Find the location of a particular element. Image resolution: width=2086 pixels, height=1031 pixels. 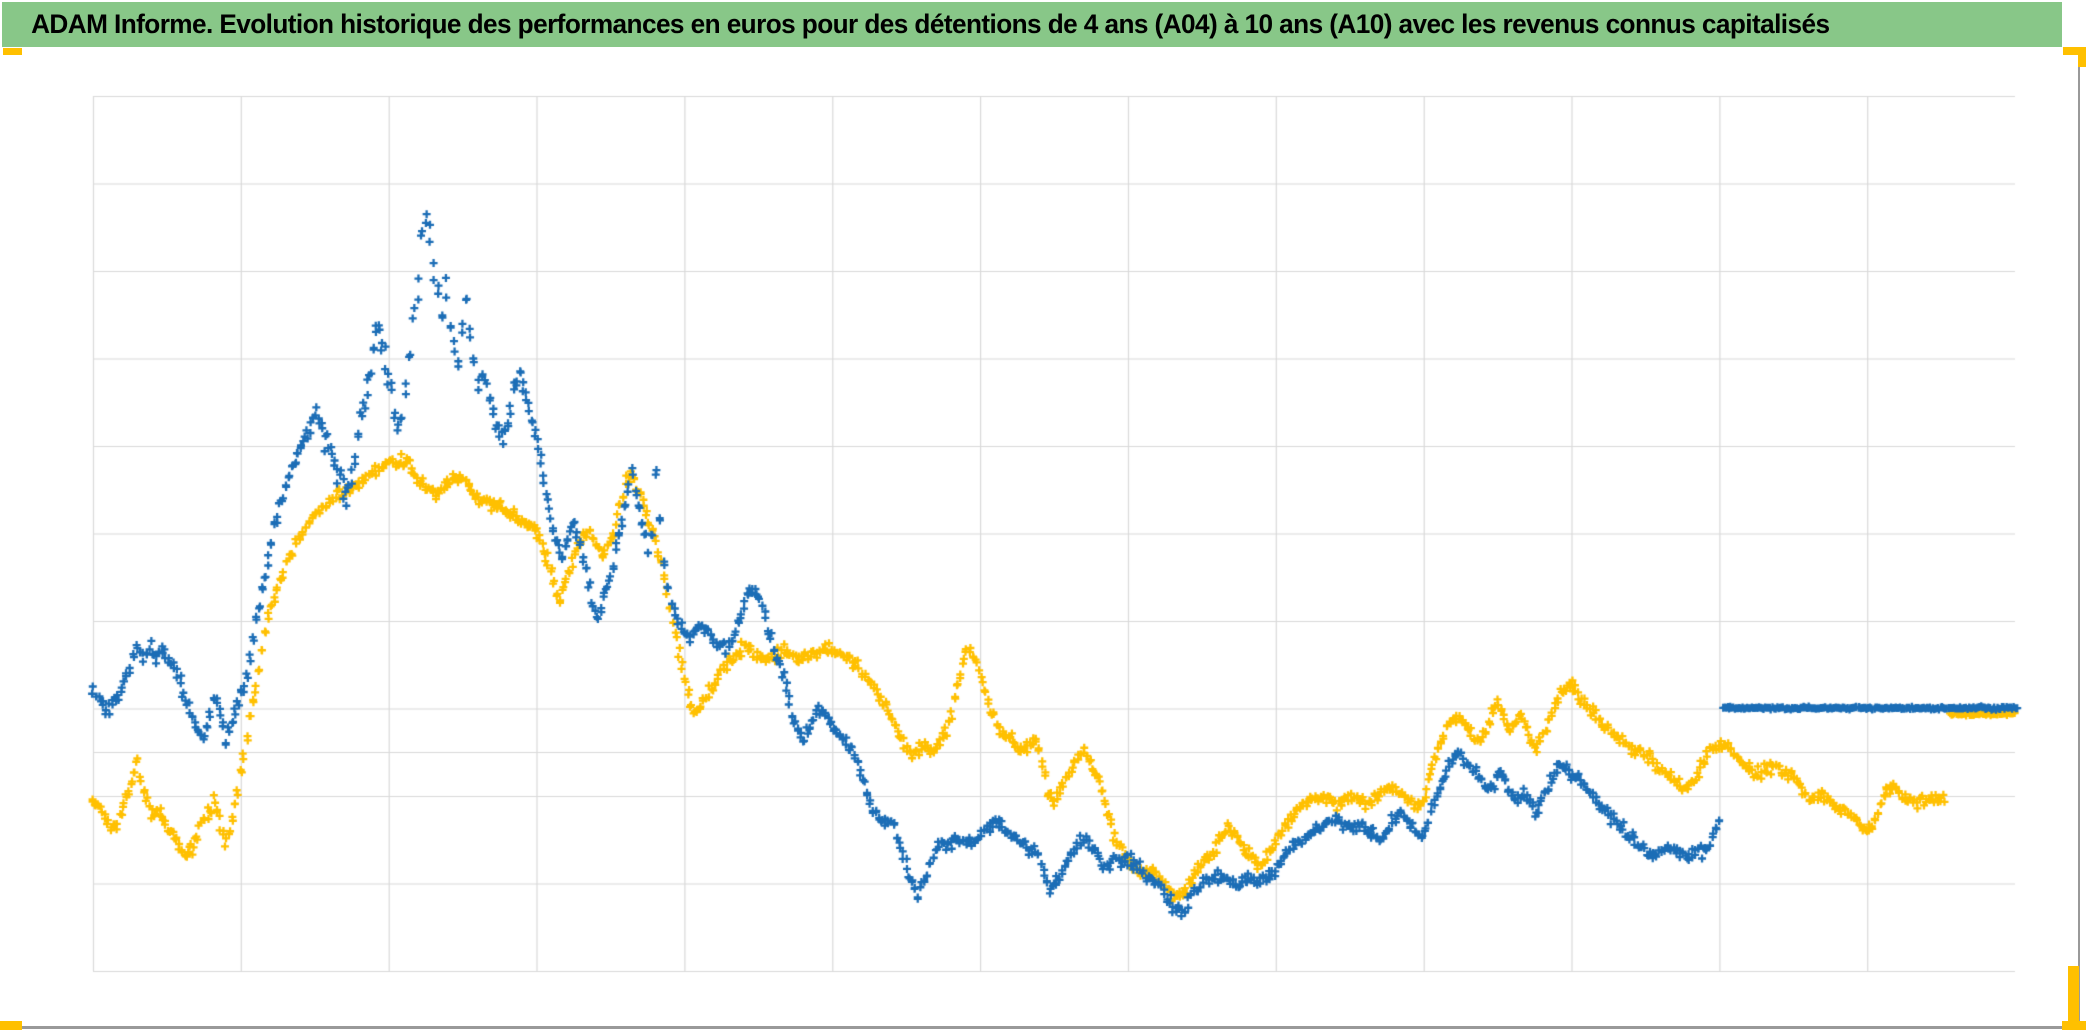

accent-top-right-h is located at coordinates (2074, 51).